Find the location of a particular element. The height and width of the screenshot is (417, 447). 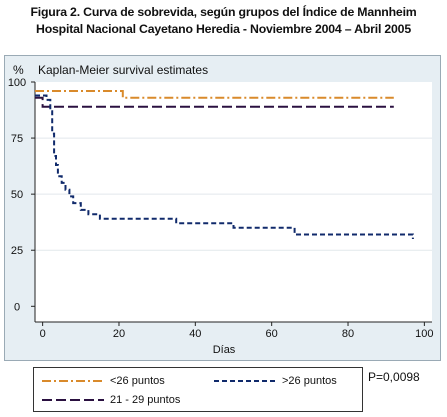

y-tick-label-50: 50 is located at coordinates (17, 195).